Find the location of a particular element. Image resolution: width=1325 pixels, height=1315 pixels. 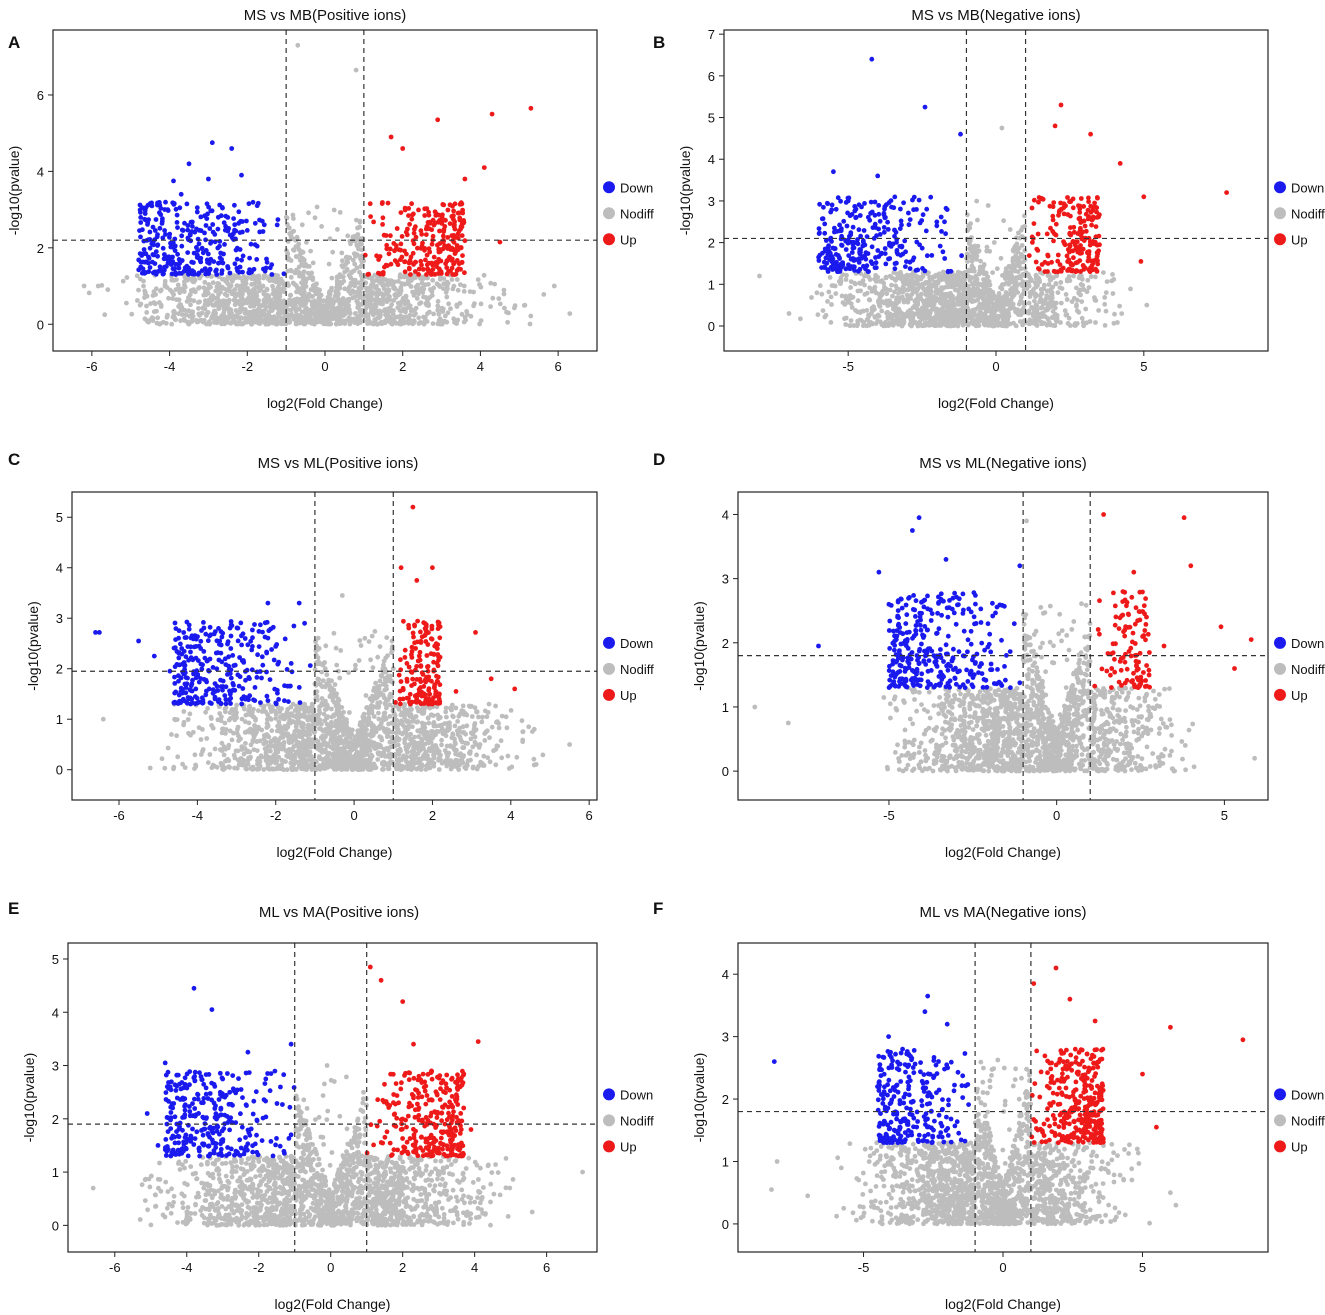

y-tick-label: 0 is located at coordinates (40, 324).